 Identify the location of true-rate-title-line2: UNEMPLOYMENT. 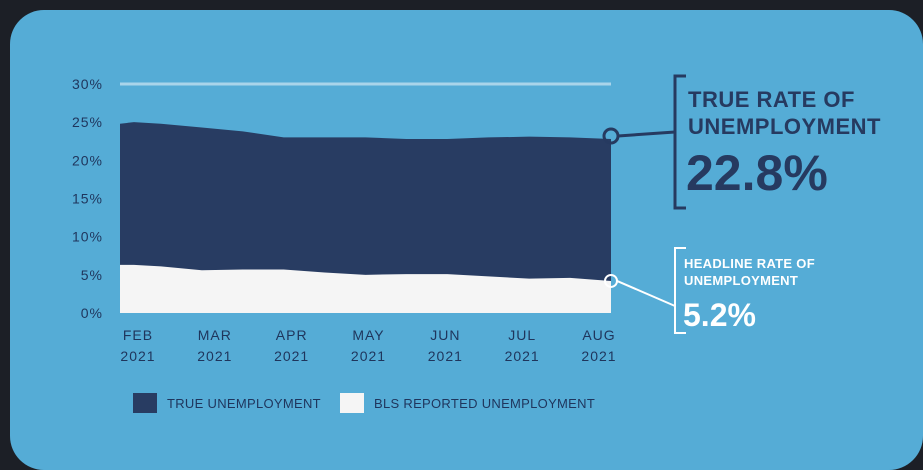
(784, 126).